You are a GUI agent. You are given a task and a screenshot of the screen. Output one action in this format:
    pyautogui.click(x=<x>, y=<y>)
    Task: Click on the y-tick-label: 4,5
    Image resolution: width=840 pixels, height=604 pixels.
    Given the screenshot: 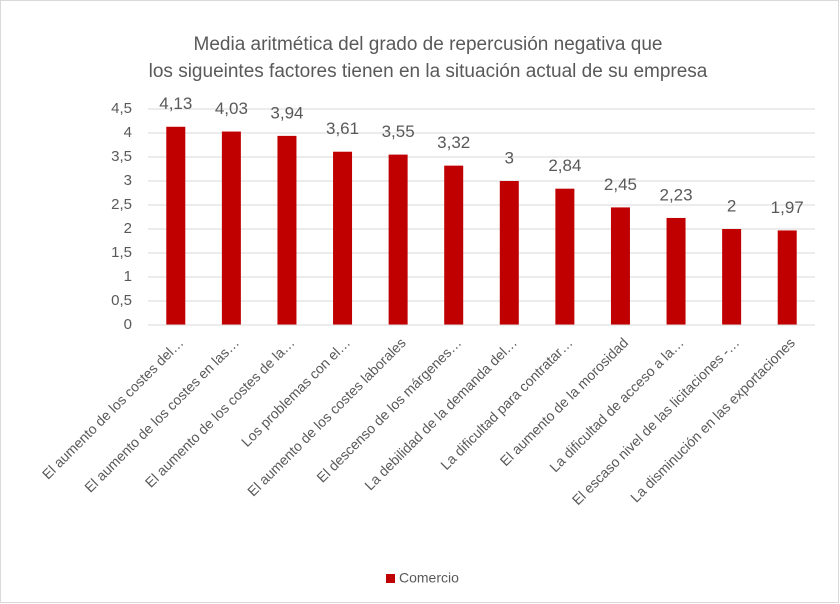 What is the action you would take?
    pyautogui.click(x=121, y=108)
    